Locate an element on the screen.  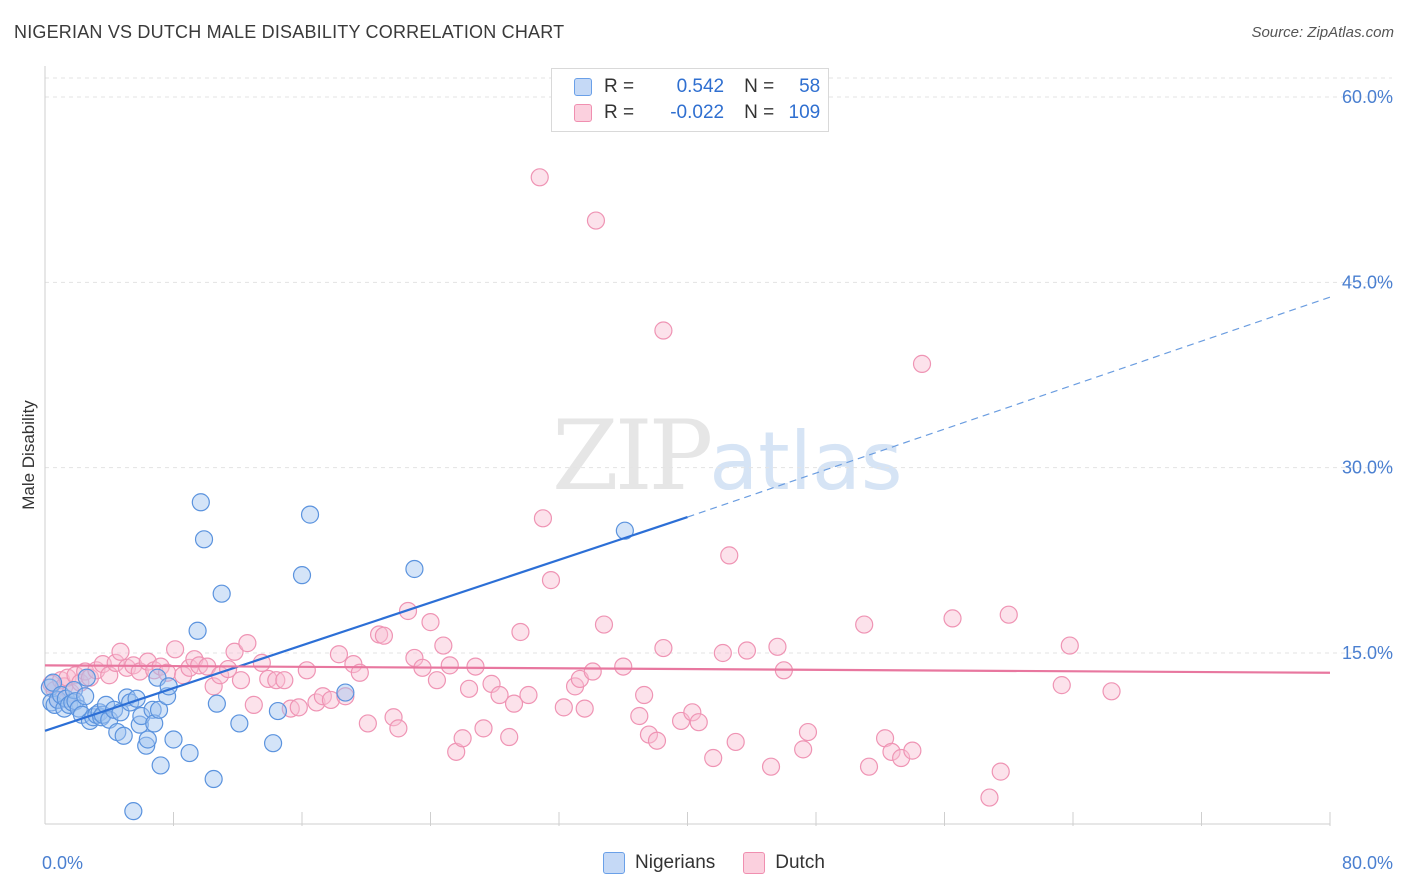
nigerian-trend-line is located at coordinates (366, 624).